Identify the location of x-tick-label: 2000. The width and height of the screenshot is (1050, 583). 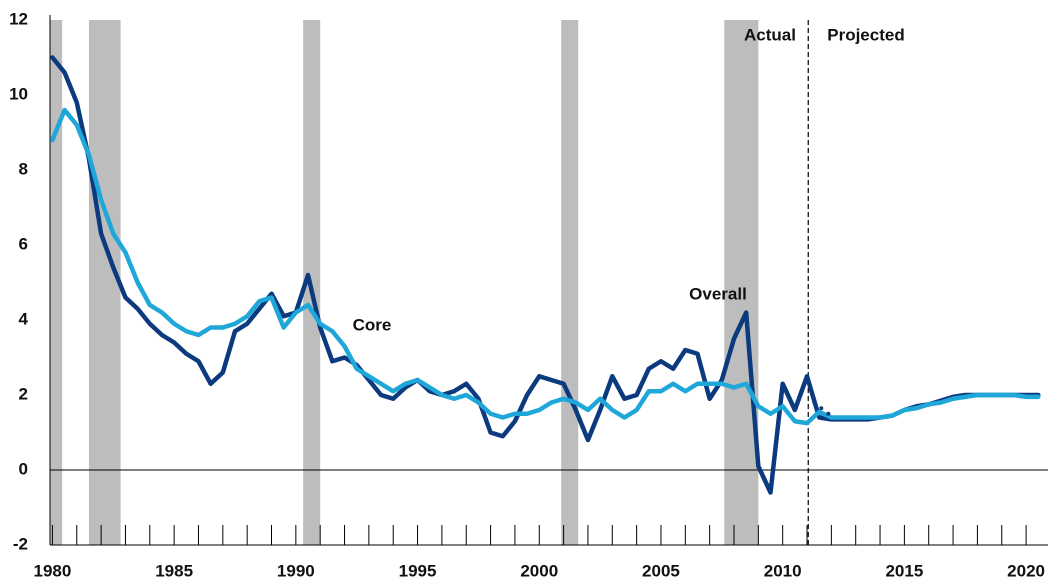
(539, 570).